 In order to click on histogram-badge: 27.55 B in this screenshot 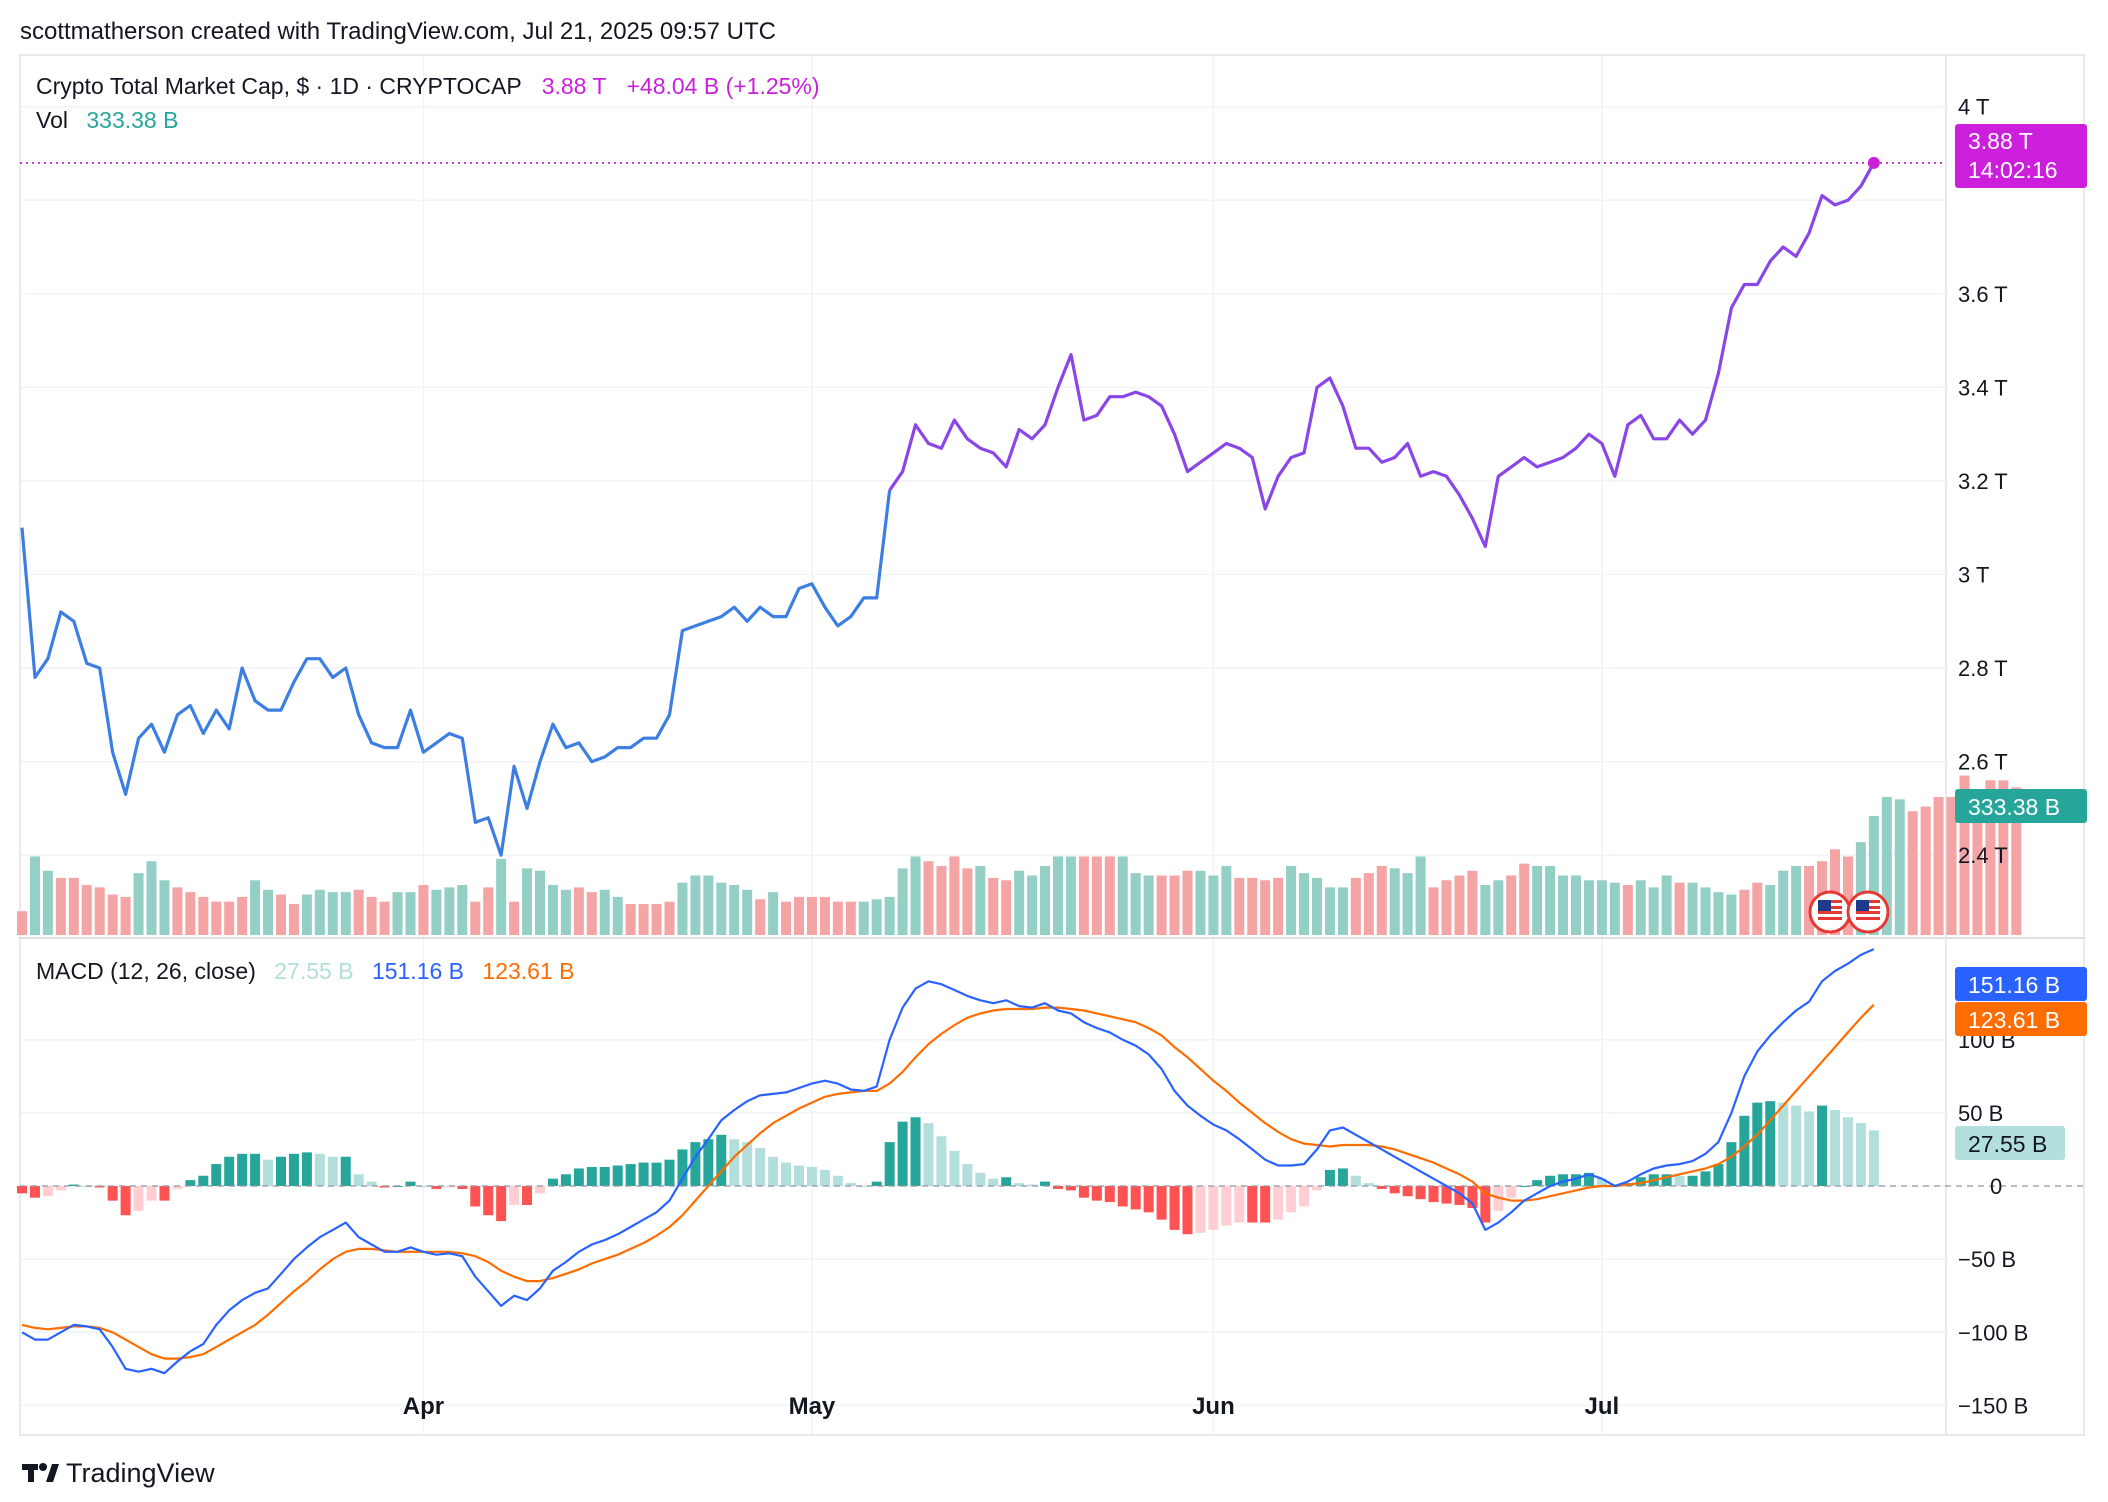, I will do `click(2010, 1143)`.